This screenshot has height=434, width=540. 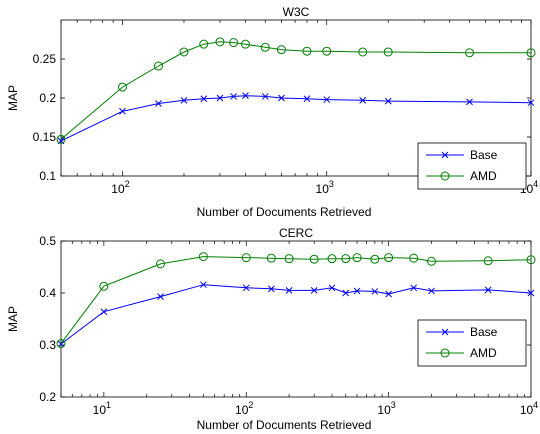 I want to click on chart-title: W3C, so click(x=296, y=12).